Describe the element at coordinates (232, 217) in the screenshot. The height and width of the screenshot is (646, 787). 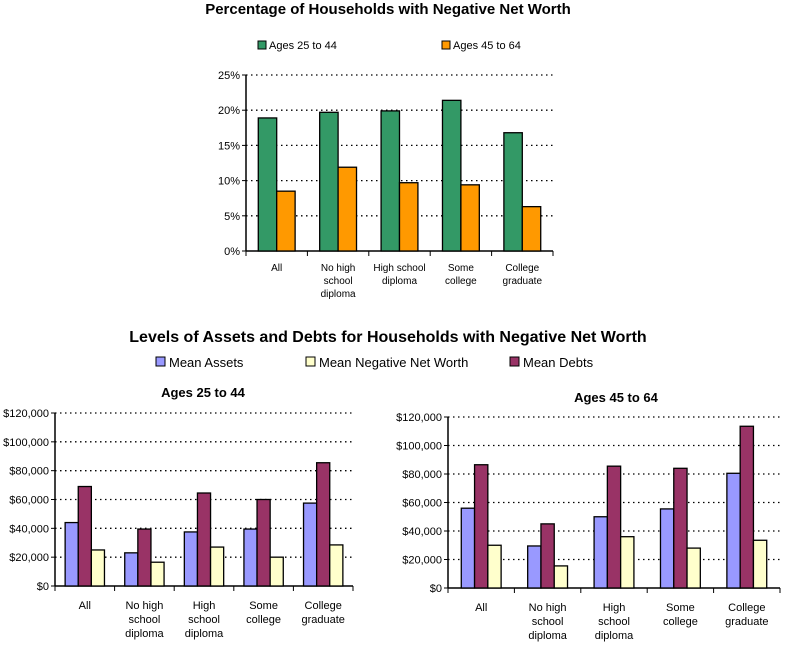
I see `y-tick-label: 5%` at that location.